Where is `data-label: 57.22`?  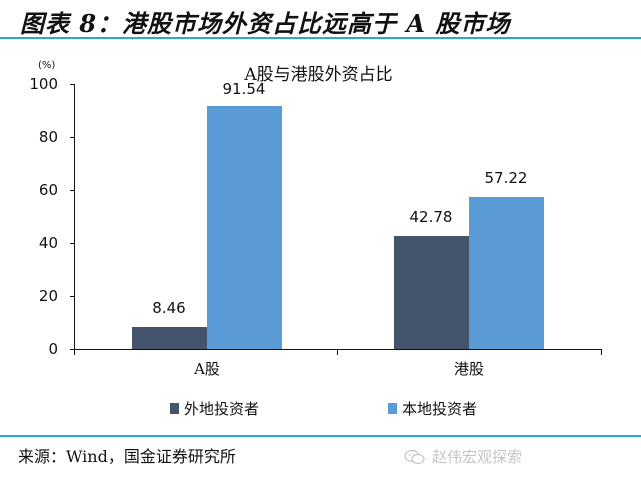 data-label: 57.22 is located at coordinates (506, 178).